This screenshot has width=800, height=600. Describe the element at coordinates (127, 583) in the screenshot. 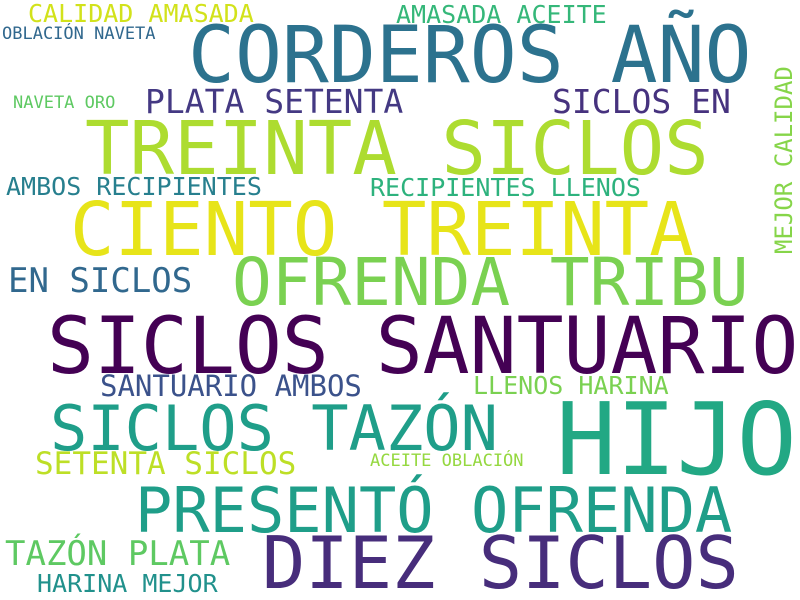

I see `word-harina-mejor: HARINA MEJOR` at that location.